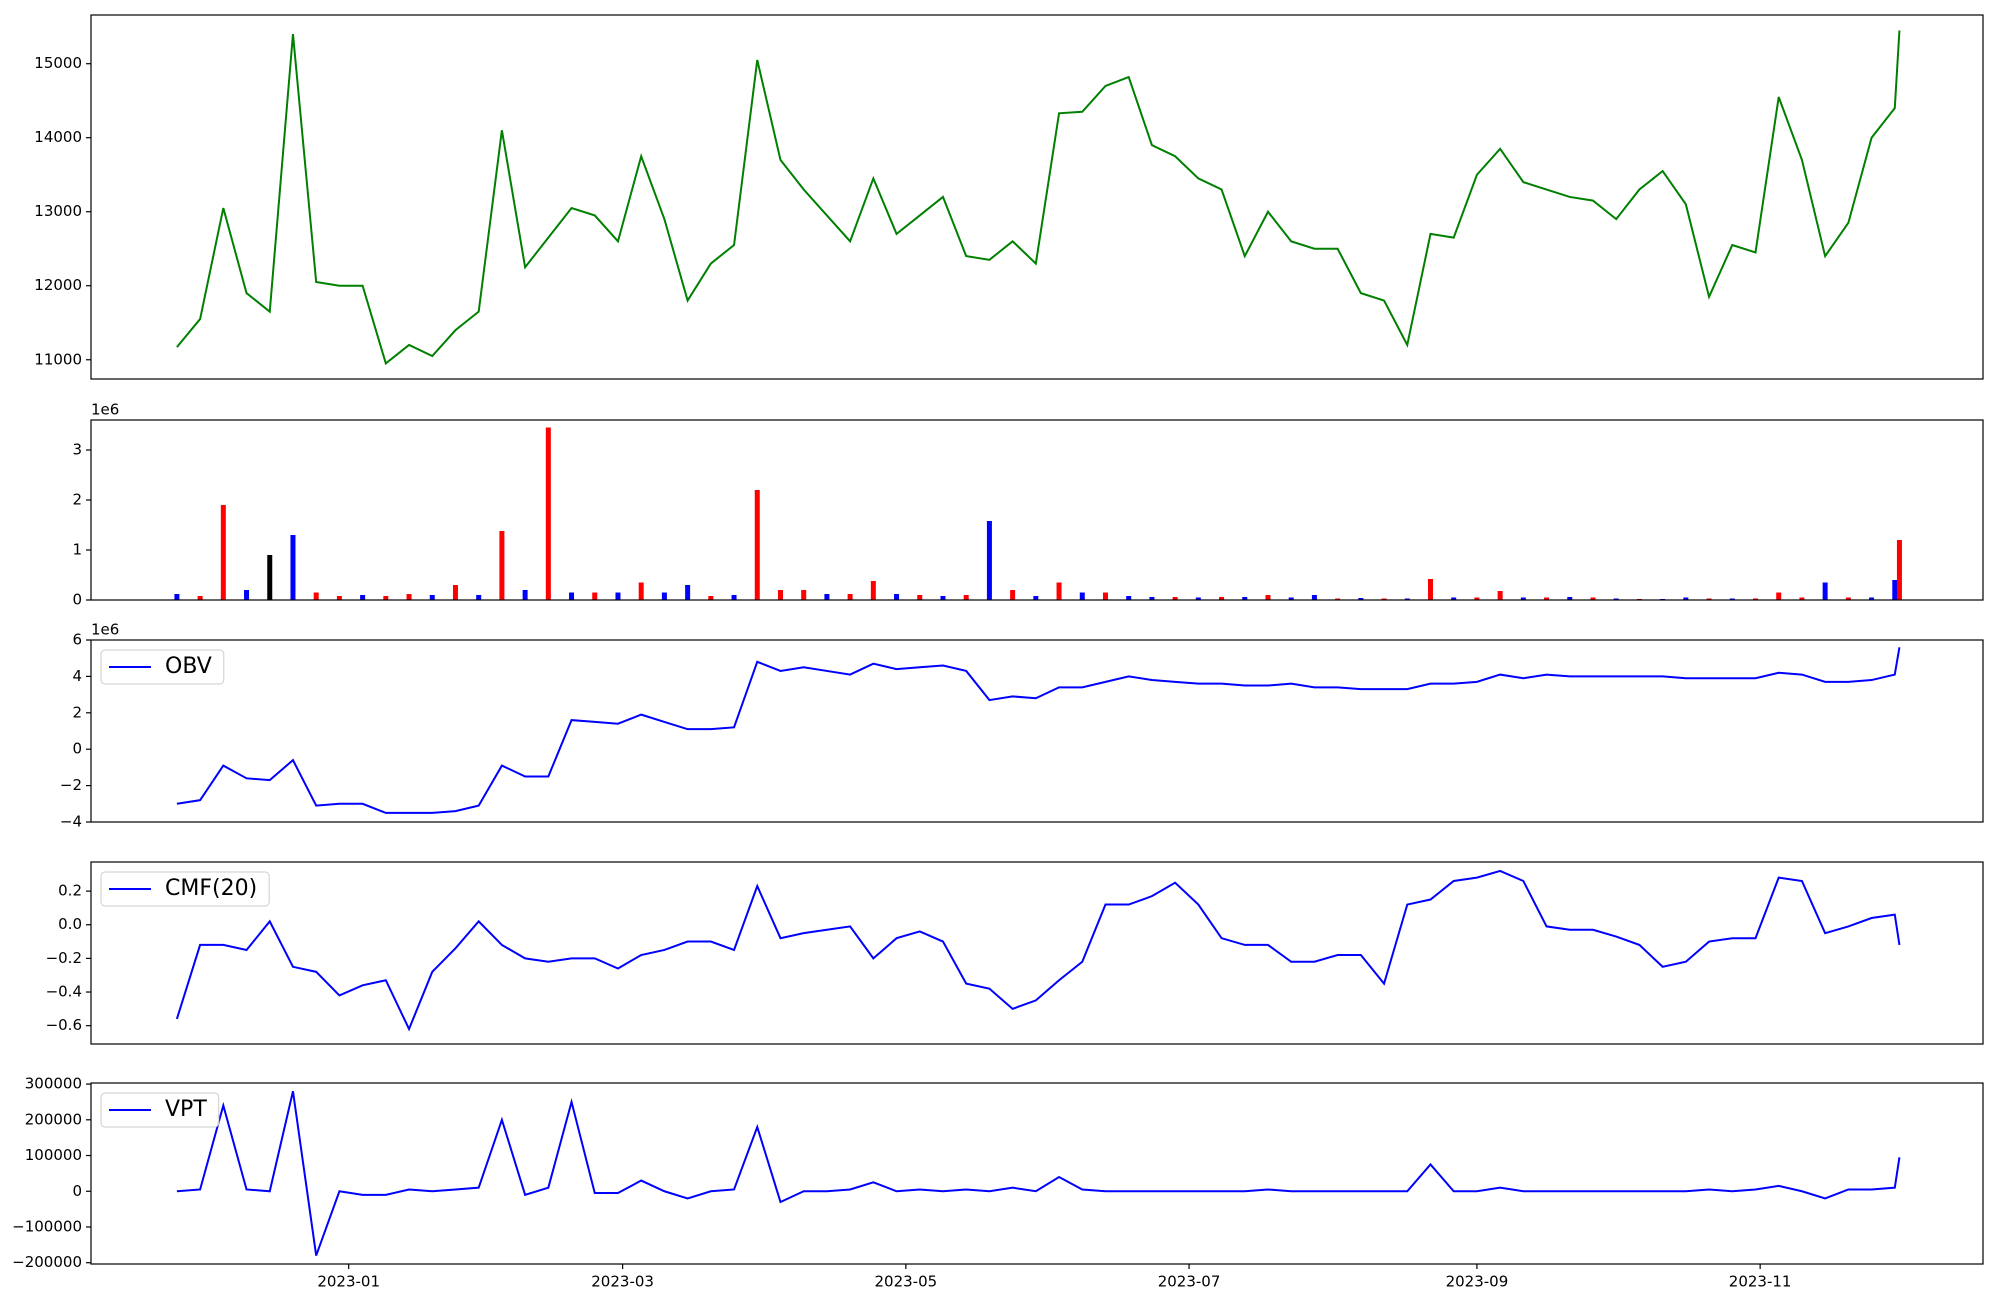  Describe the element at coordinates (47, 1262) in the screenshot. I see `y-tick-label: −200000` at that location.